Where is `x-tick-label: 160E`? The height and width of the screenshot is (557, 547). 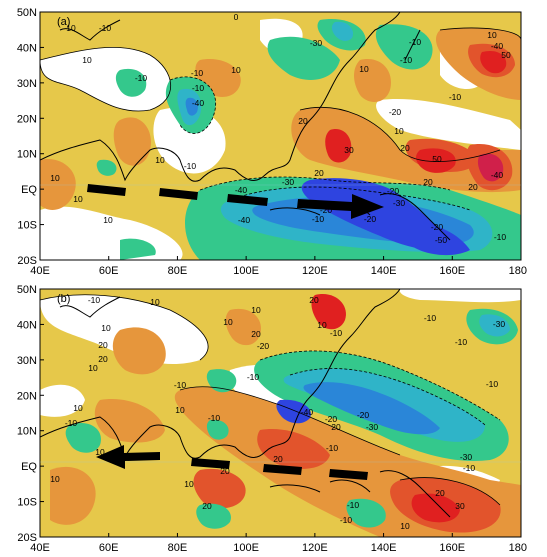 x-tick-label: 160E is located at coordinates (452, 548).